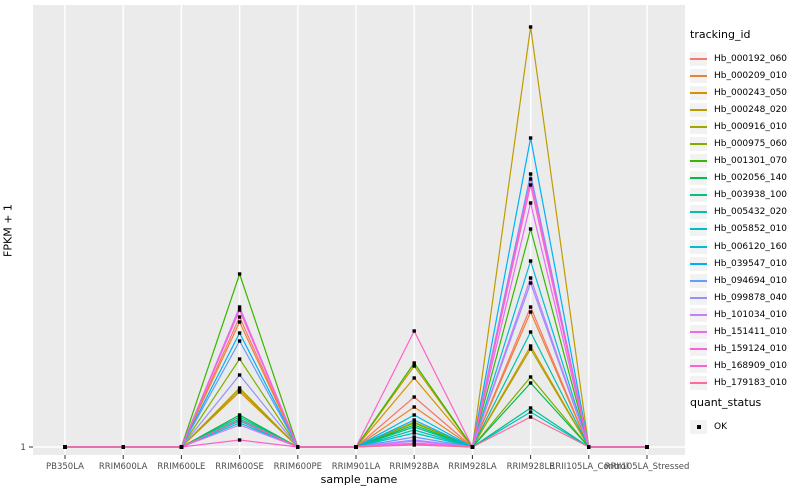  What do you see at coordinates (751, 229) in the screenshot?
I see `legend-item-label: Hb_005852_010` at bounding box center [751, 229].